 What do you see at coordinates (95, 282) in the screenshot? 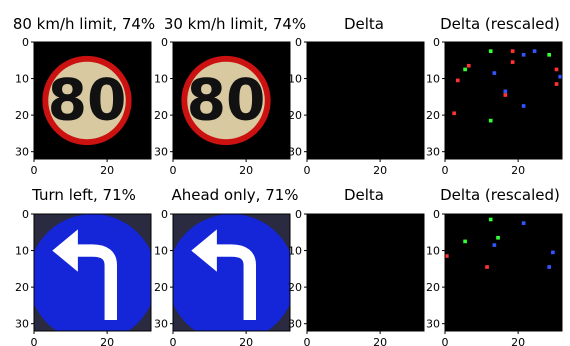
I see `arrow-shaft` at bounding box center [95, 282].